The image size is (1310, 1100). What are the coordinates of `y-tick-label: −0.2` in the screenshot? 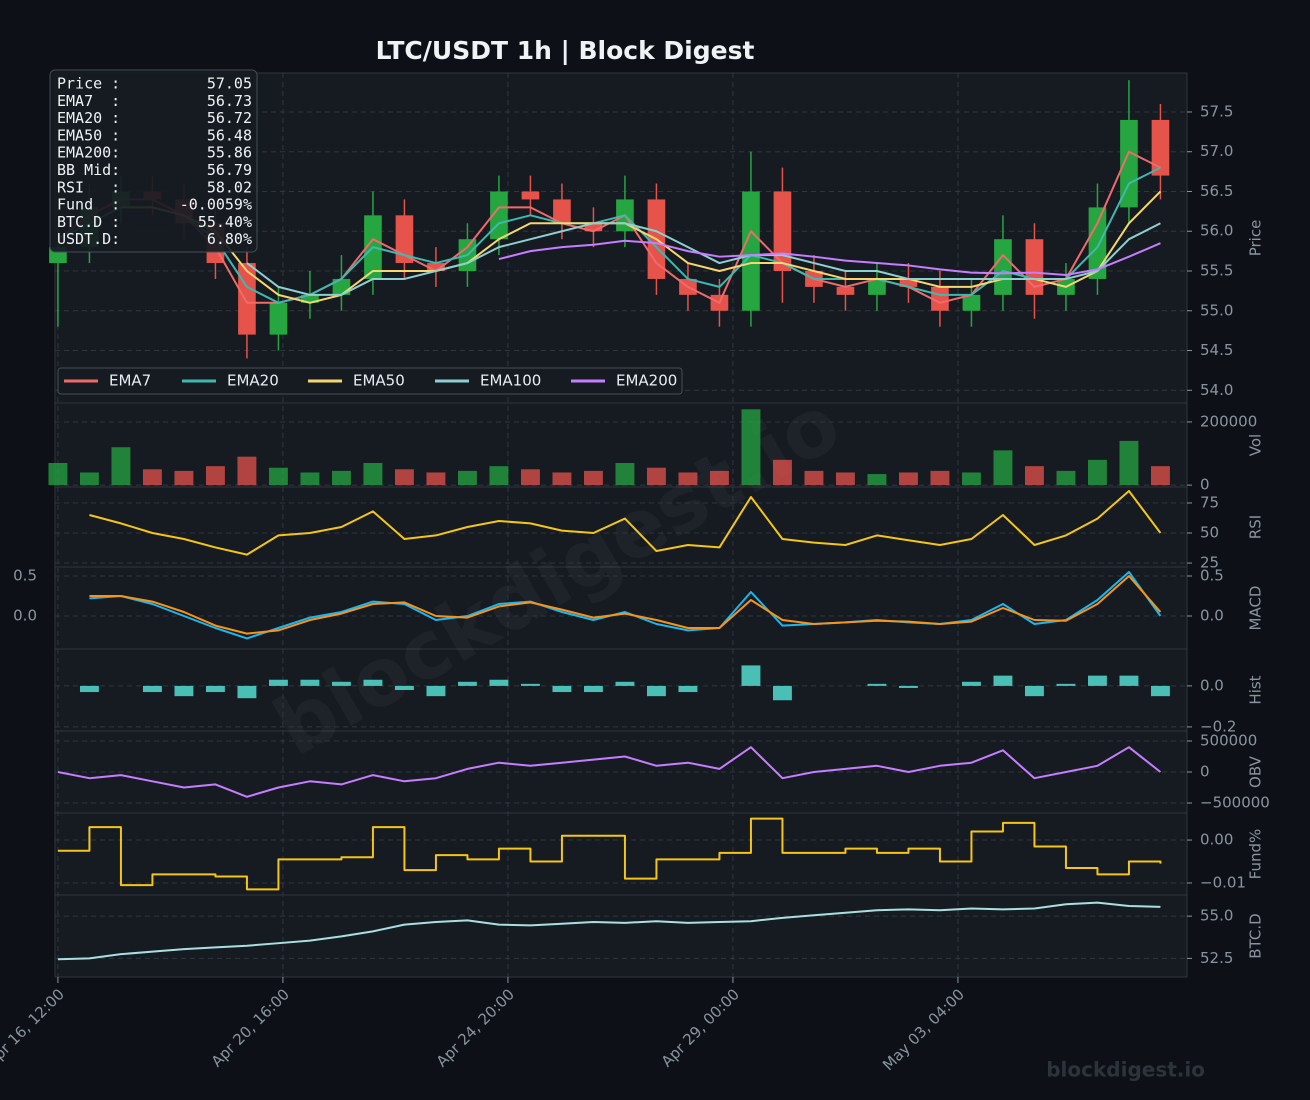 It's located at (1218, 726).